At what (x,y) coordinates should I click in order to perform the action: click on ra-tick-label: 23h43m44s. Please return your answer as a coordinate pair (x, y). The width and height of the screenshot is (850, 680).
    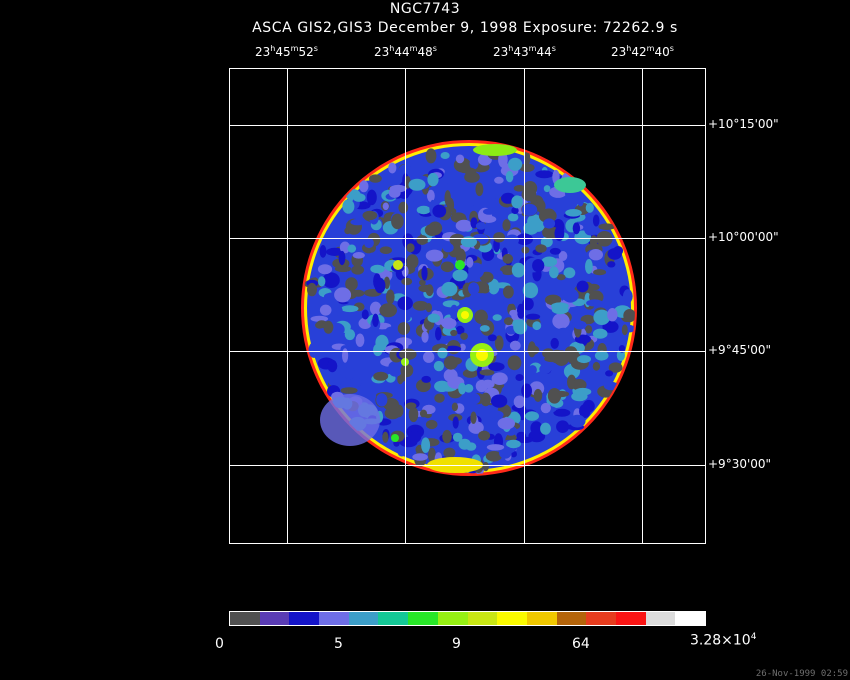
    Looking at the image, I should click on (524, 51).